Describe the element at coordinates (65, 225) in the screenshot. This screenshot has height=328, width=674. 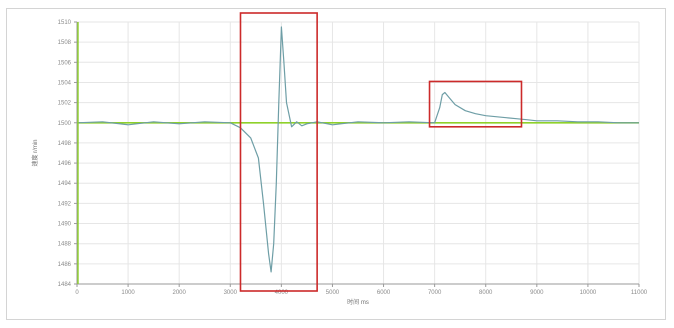
I see `y-tick-label: 1490` at that location.